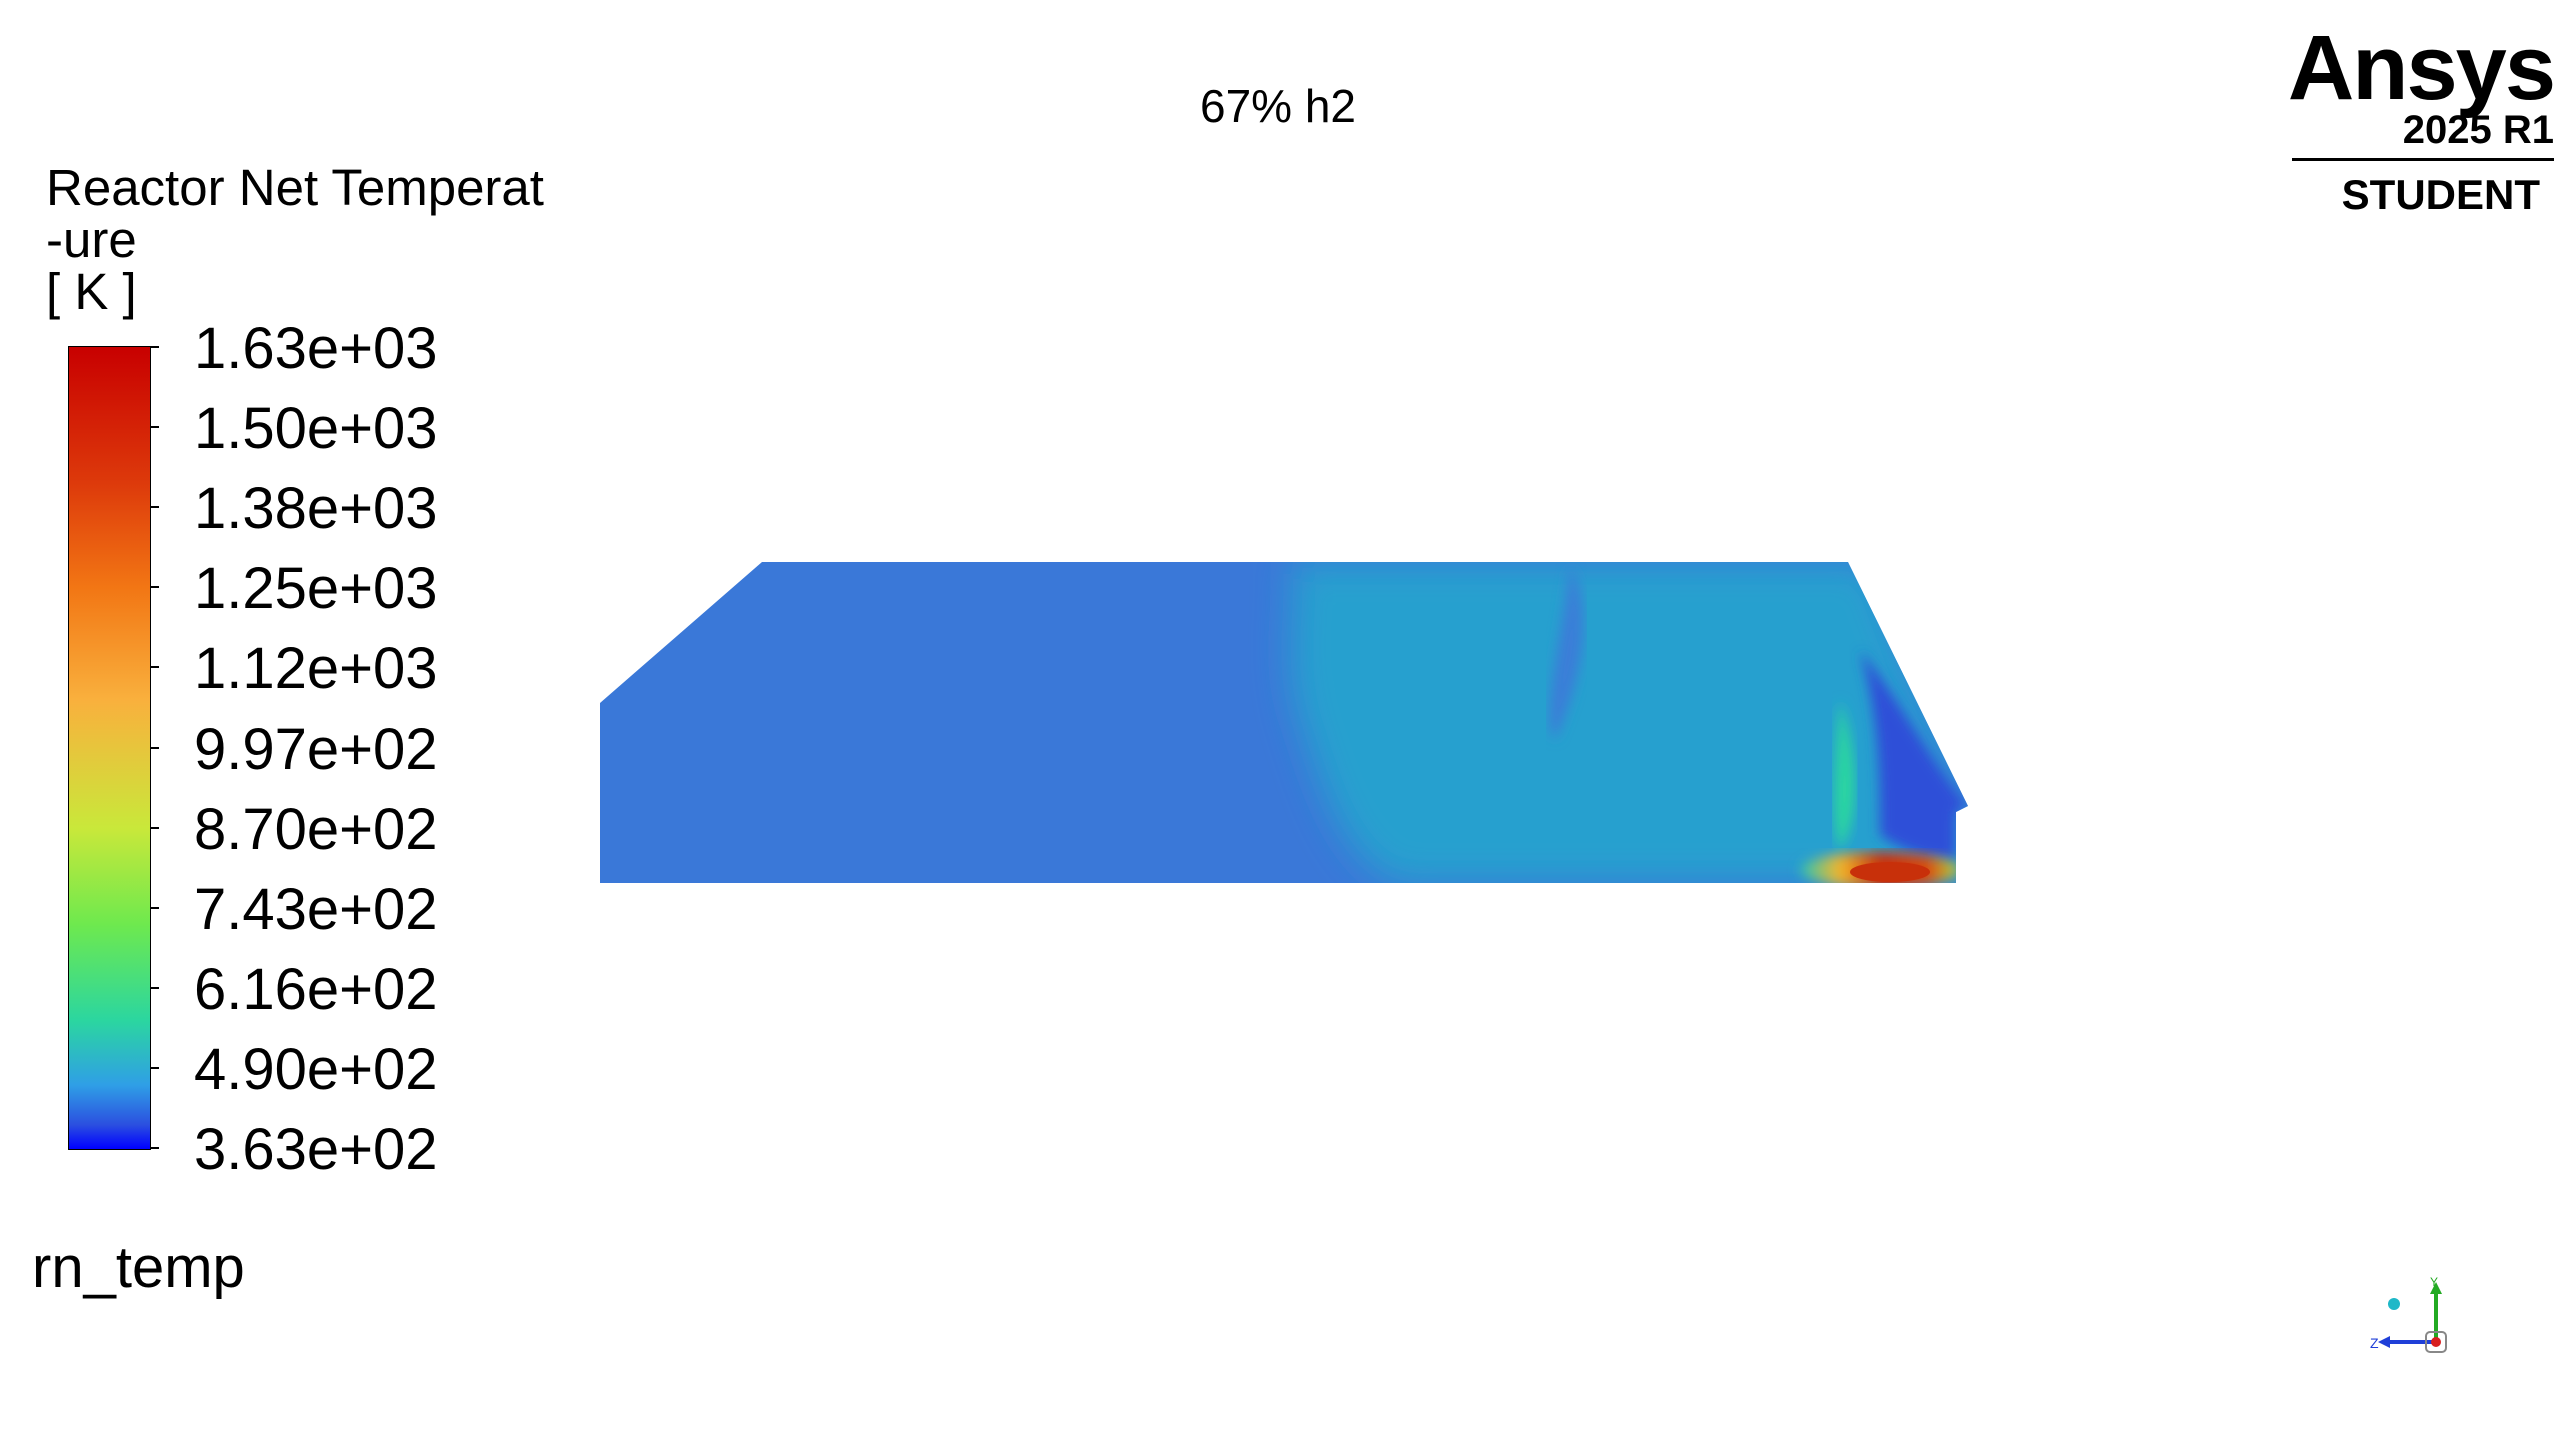 The width and height of the screenshot is (2560, 1440). I want to click on triad-y-arrow, so click(2436, 1288).